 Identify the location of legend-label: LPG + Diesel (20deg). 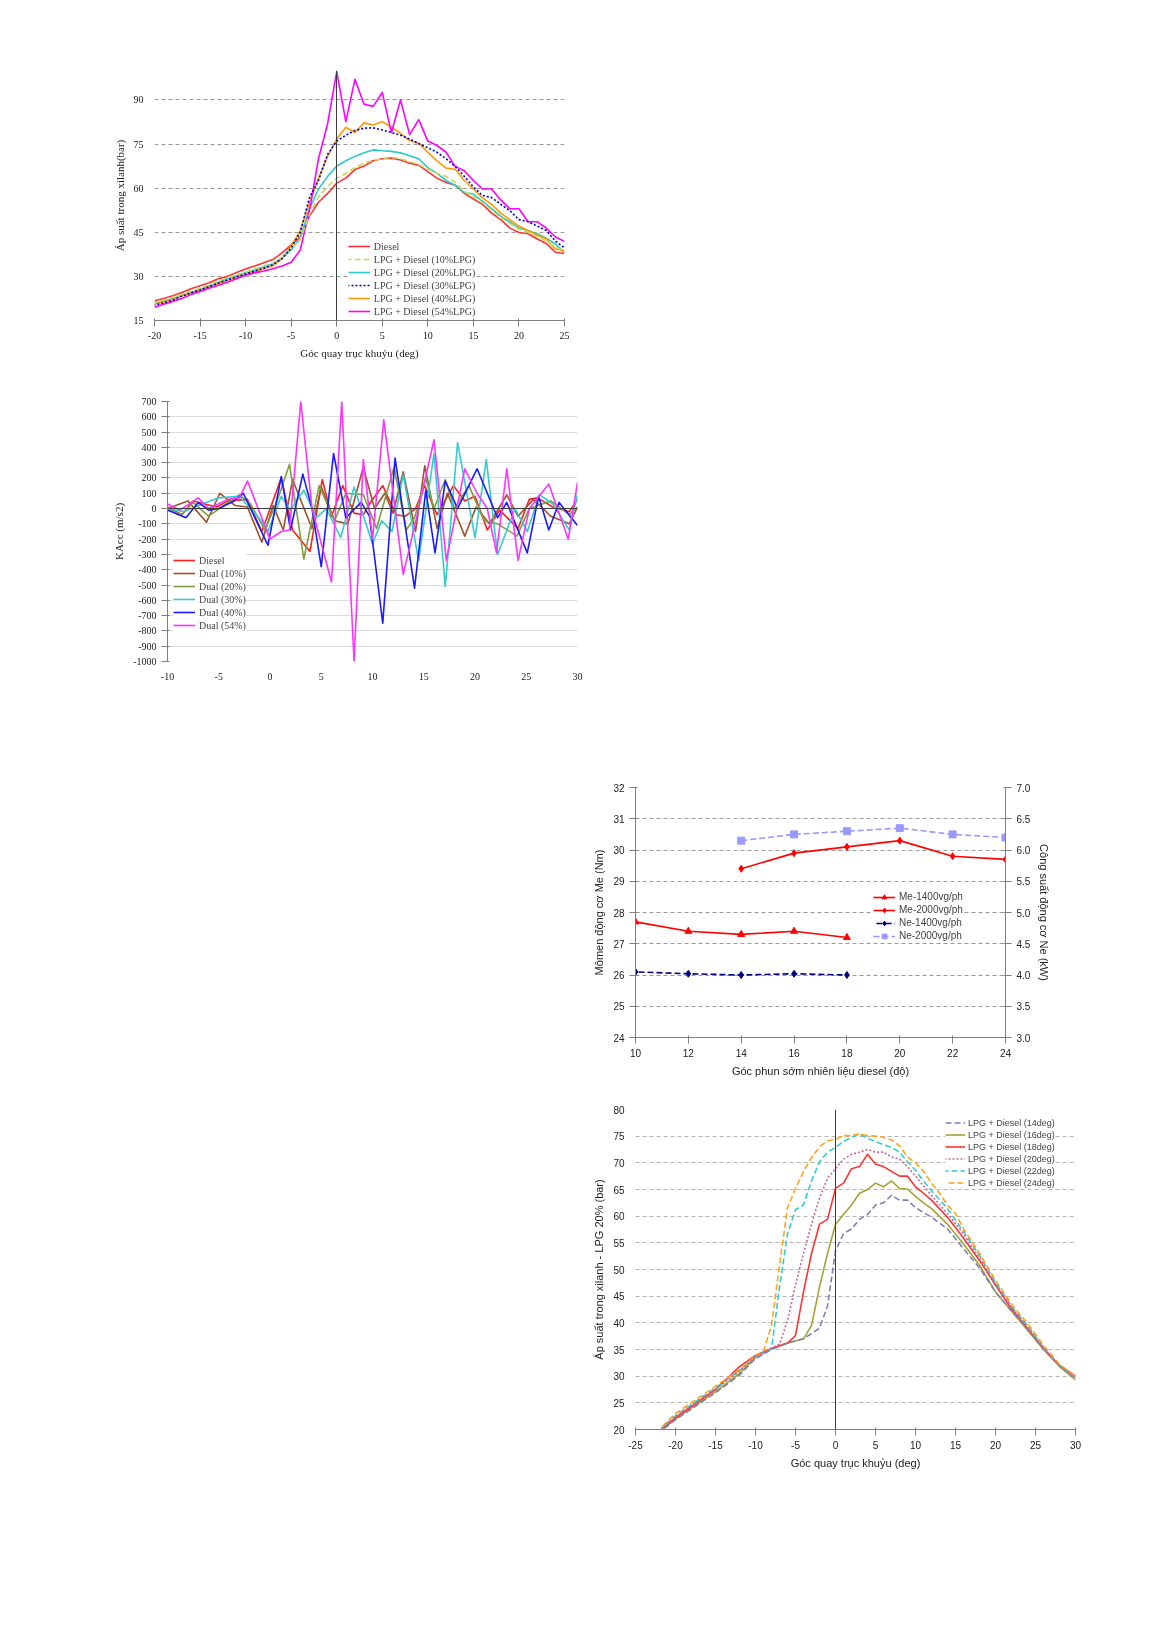
(1011, 1158).